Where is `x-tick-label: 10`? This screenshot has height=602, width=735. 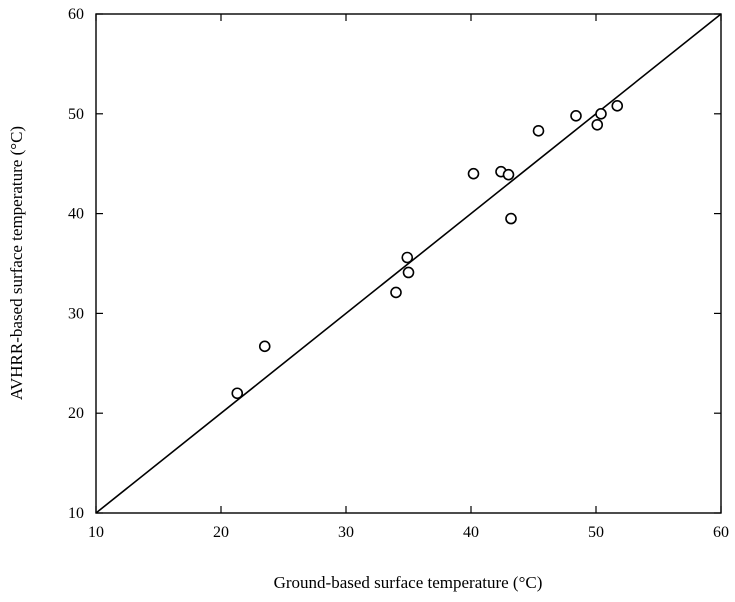 x-tick-label: 10 is located at coordinates (96, 532).